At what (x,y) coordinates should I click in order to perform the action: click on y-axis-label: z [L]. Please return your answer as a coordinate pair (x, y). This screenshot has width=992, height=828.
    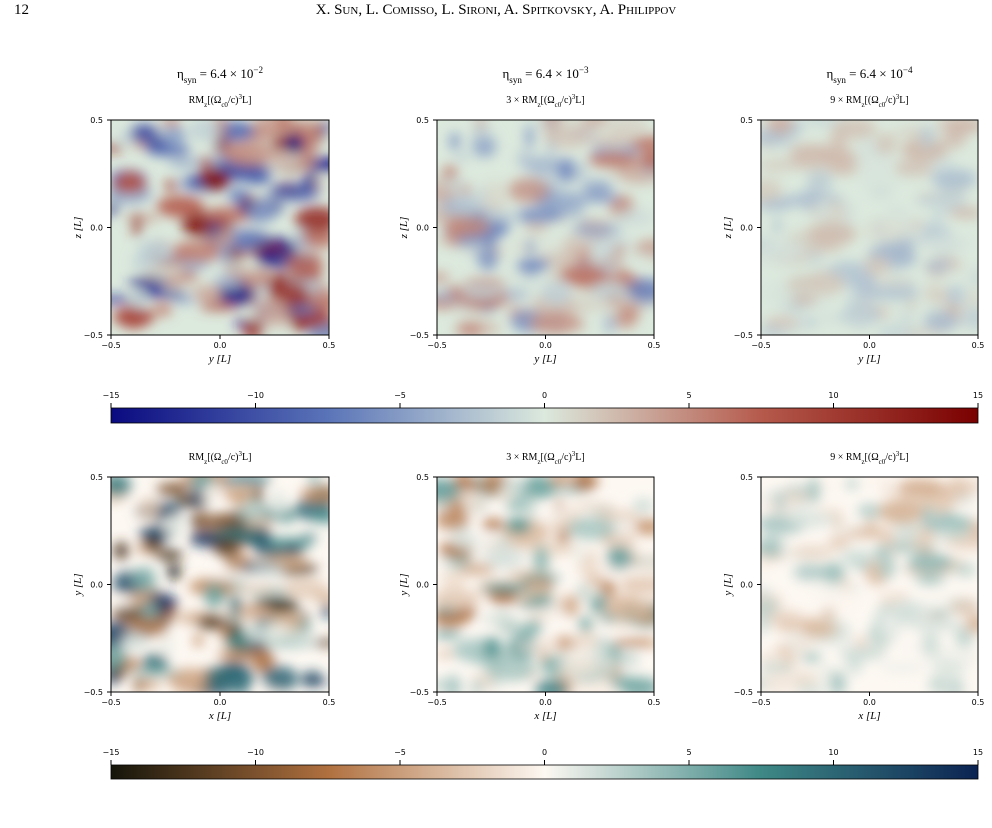
    Looking at the image, I should click on (728, 228).